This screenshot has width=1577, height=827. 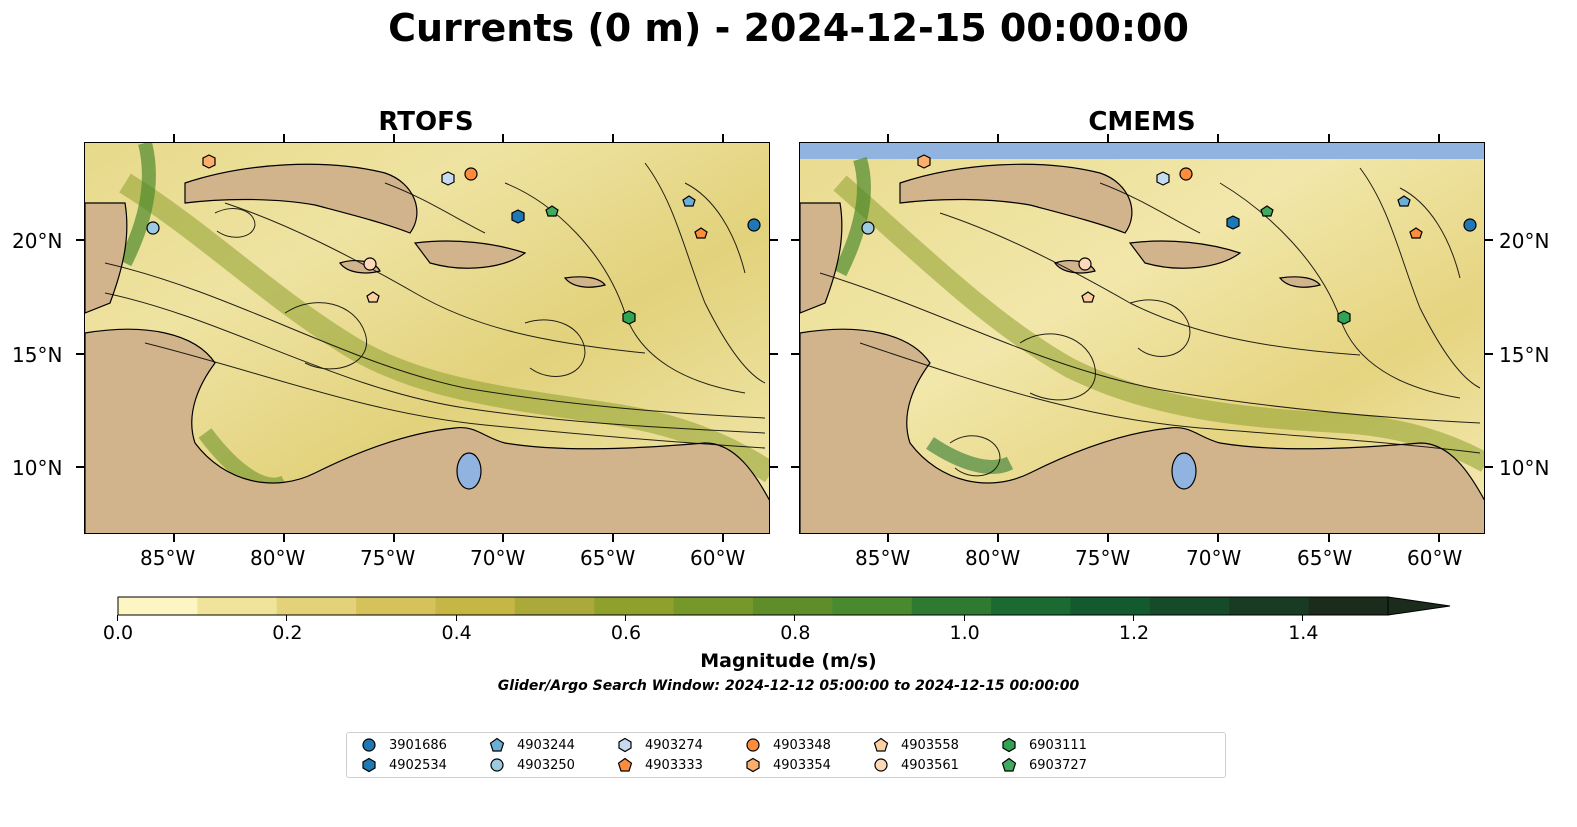 I want to click on legend-item: 4903348, so click(x=788, y=745).